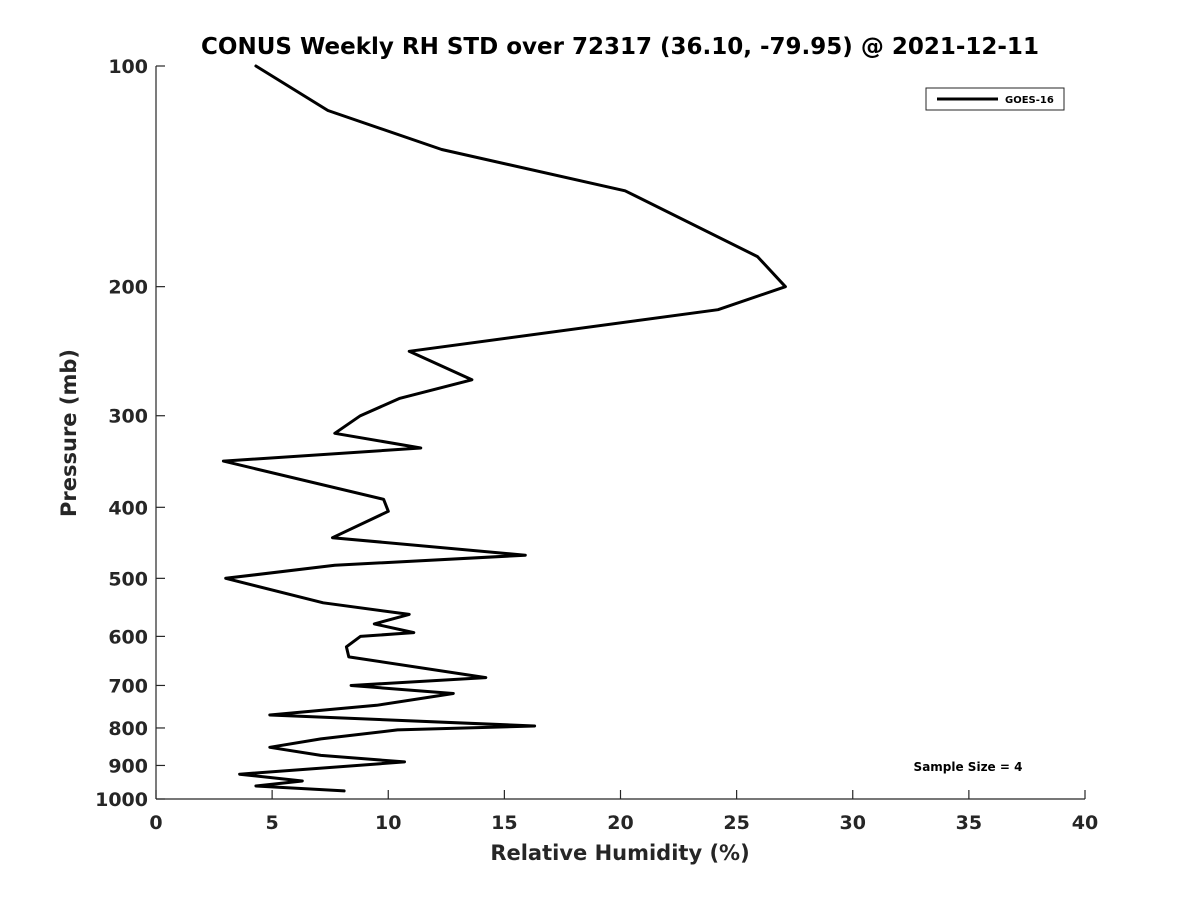 The height and width of the screenshot is (900, 1200). I want to click on legend-label: GOES-16, so click(1029, 100).